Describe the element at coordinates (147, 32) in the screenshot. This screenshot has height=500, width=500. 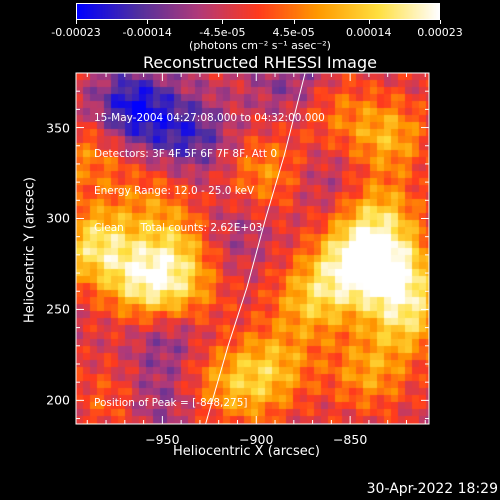
I see `colorbar-tick-label: -0.00014` at that location.